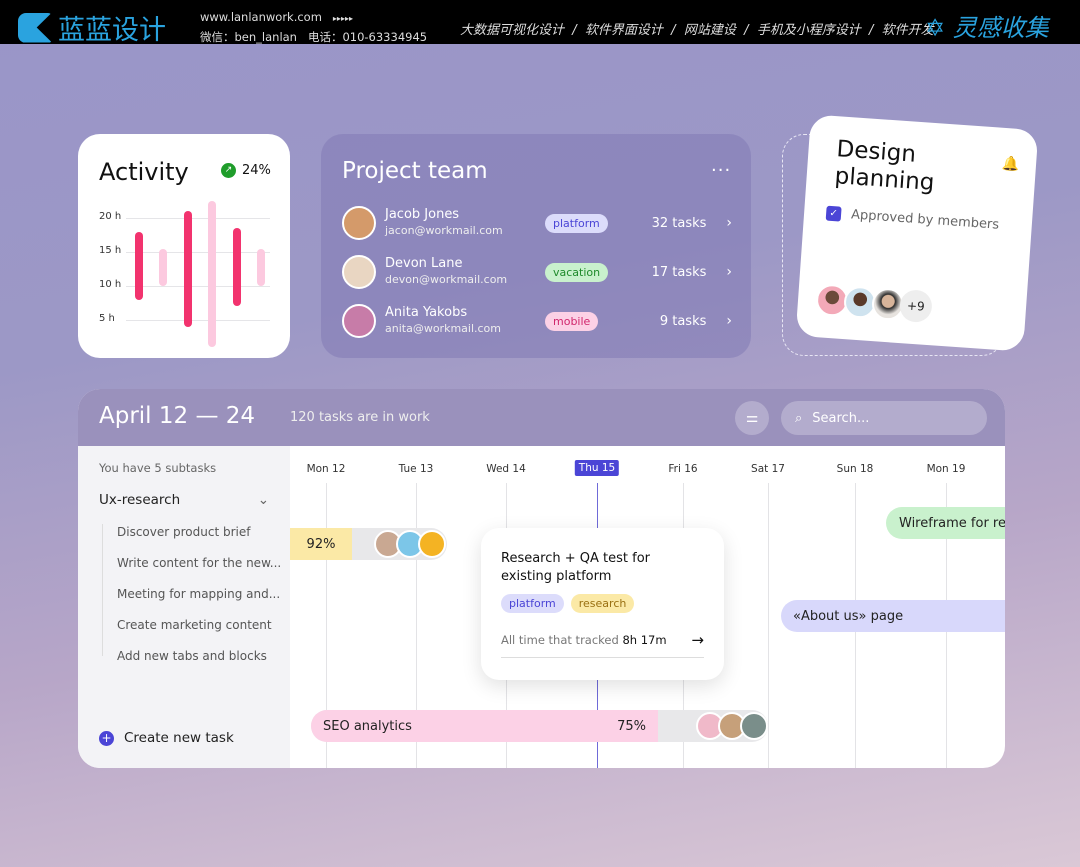 This screenshot has width=1080, height=867. What do you see at coordinates (321, 544) in the screenshot?
I see `progress-label: 92%` at bounding box center [321, 544].